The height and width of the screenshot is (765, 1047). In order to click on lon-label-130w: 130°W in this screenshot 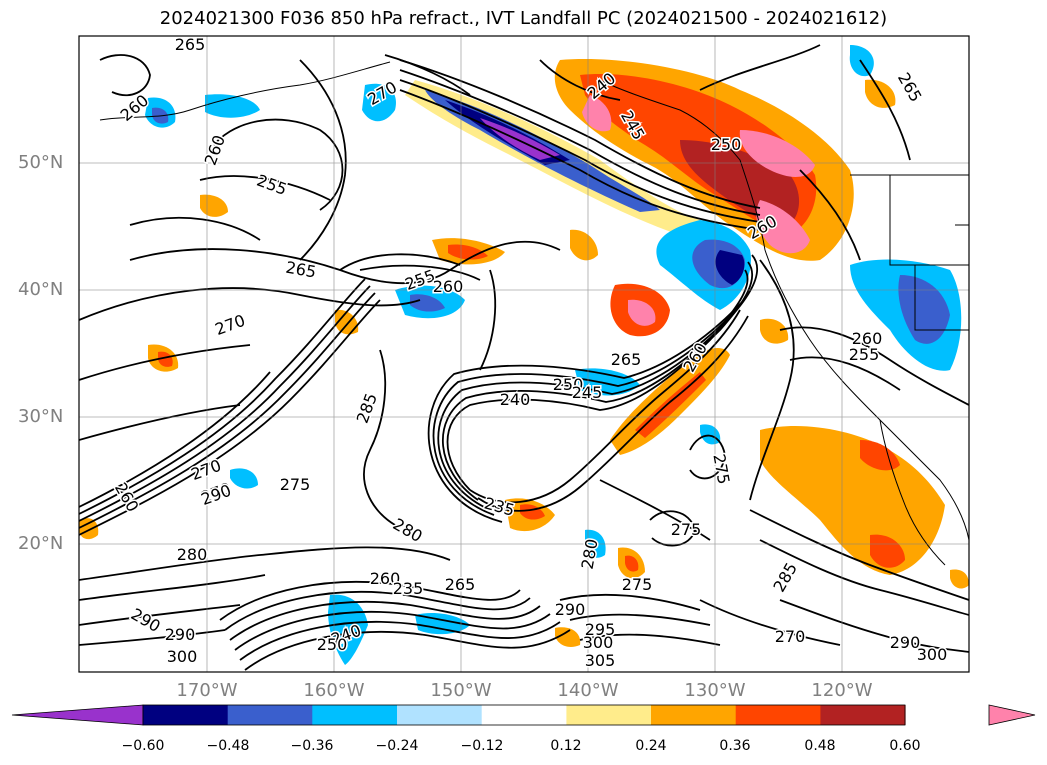, I will do `click(715, 690)`.